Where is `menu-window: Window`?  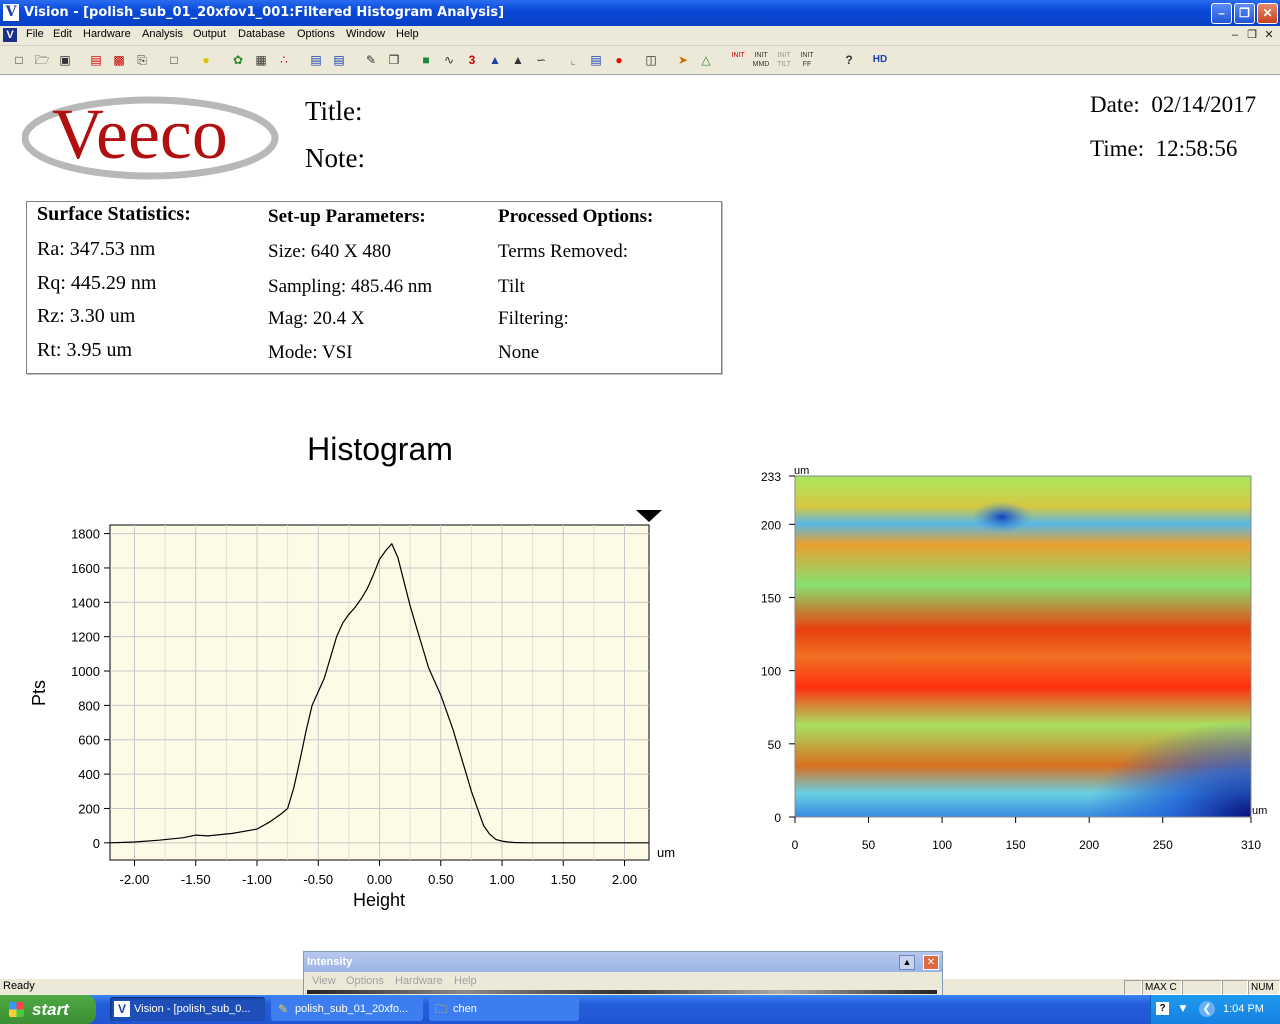 menu-window: Window is located at coordinates (366, 34).